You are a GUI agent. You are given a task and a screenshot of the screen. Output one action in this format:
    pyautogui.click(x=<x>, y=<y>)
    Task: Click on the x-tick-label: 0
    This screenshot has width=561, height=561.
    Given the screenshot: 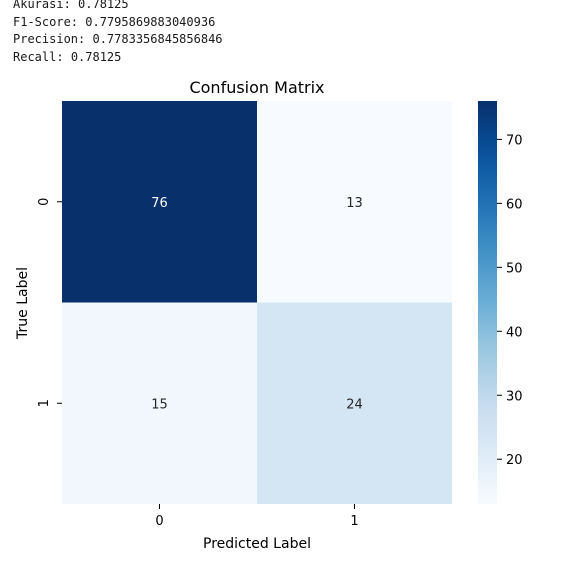 What is the action you would take?
    pyautogui.click(x=159, y=521)
    